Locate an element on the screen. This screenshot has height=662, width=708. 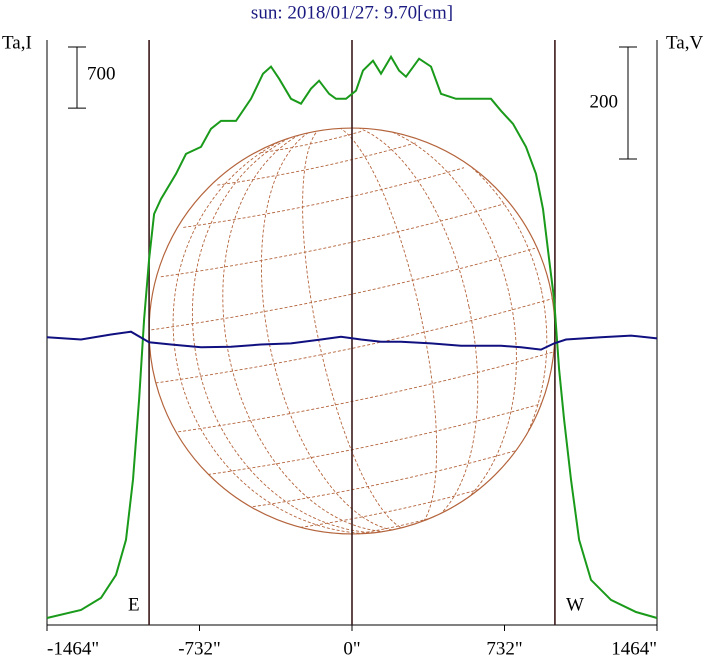
x-tick-label: 1464" is located at coordinates (634, 648).